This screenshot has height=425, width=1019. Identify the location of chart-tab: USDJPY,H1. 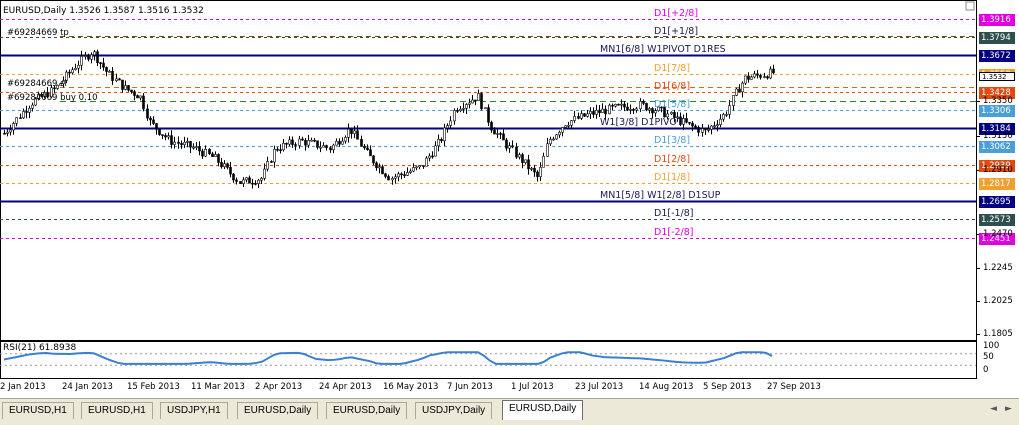
(194, 410).